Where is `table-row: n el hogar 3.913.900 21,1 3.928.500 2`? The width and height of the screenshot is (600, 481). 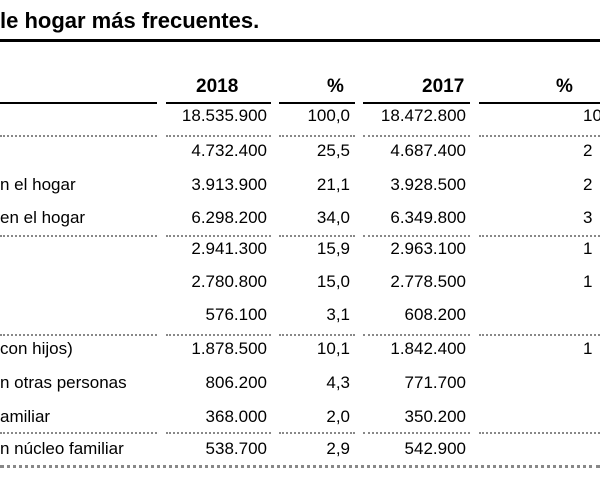 table-row: n el hogar 3.913.900 21,1 3.928.500 2 is located at coordinates (300, 190).